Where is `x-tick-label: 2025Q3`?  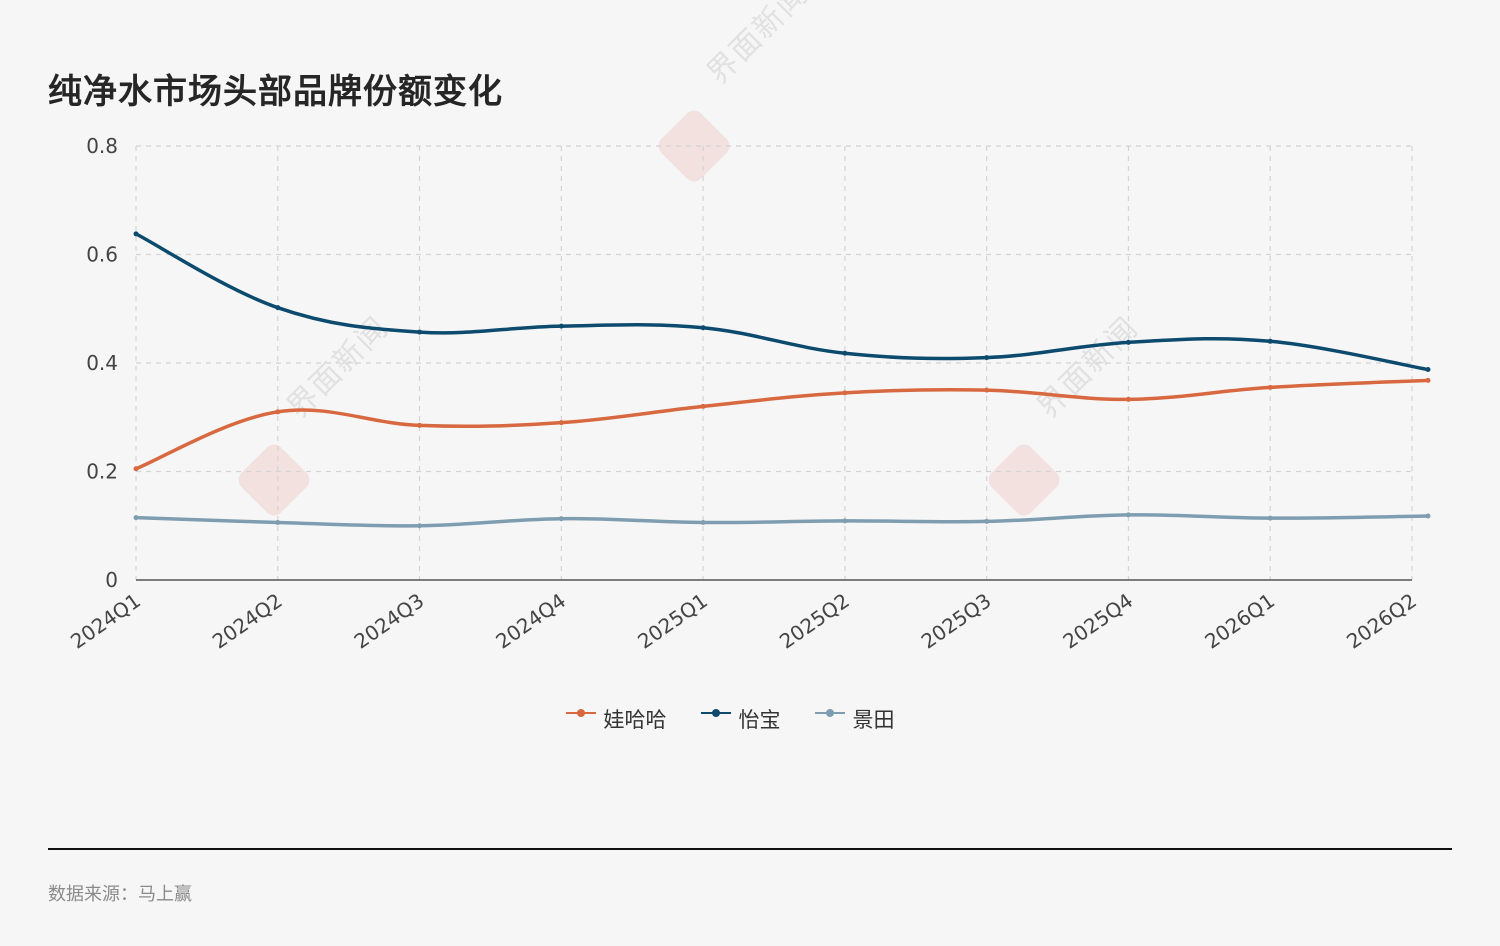
x-tick-label: 2025Q3 is located at coordinates (956, 620).